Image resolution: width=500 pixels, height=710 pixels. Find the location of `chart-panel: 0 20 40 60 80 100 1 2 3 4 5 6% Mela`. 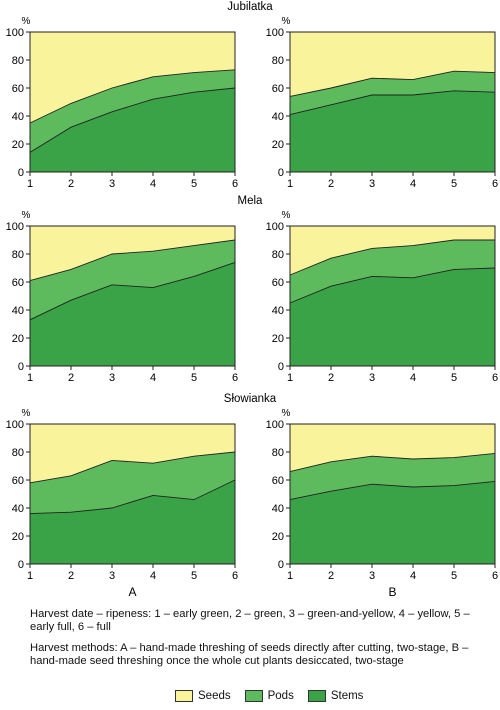

chart-panel: 0 20 40 60 80 100 1 2 3 4 5 6% Mela is located at coordinates (134, 289).